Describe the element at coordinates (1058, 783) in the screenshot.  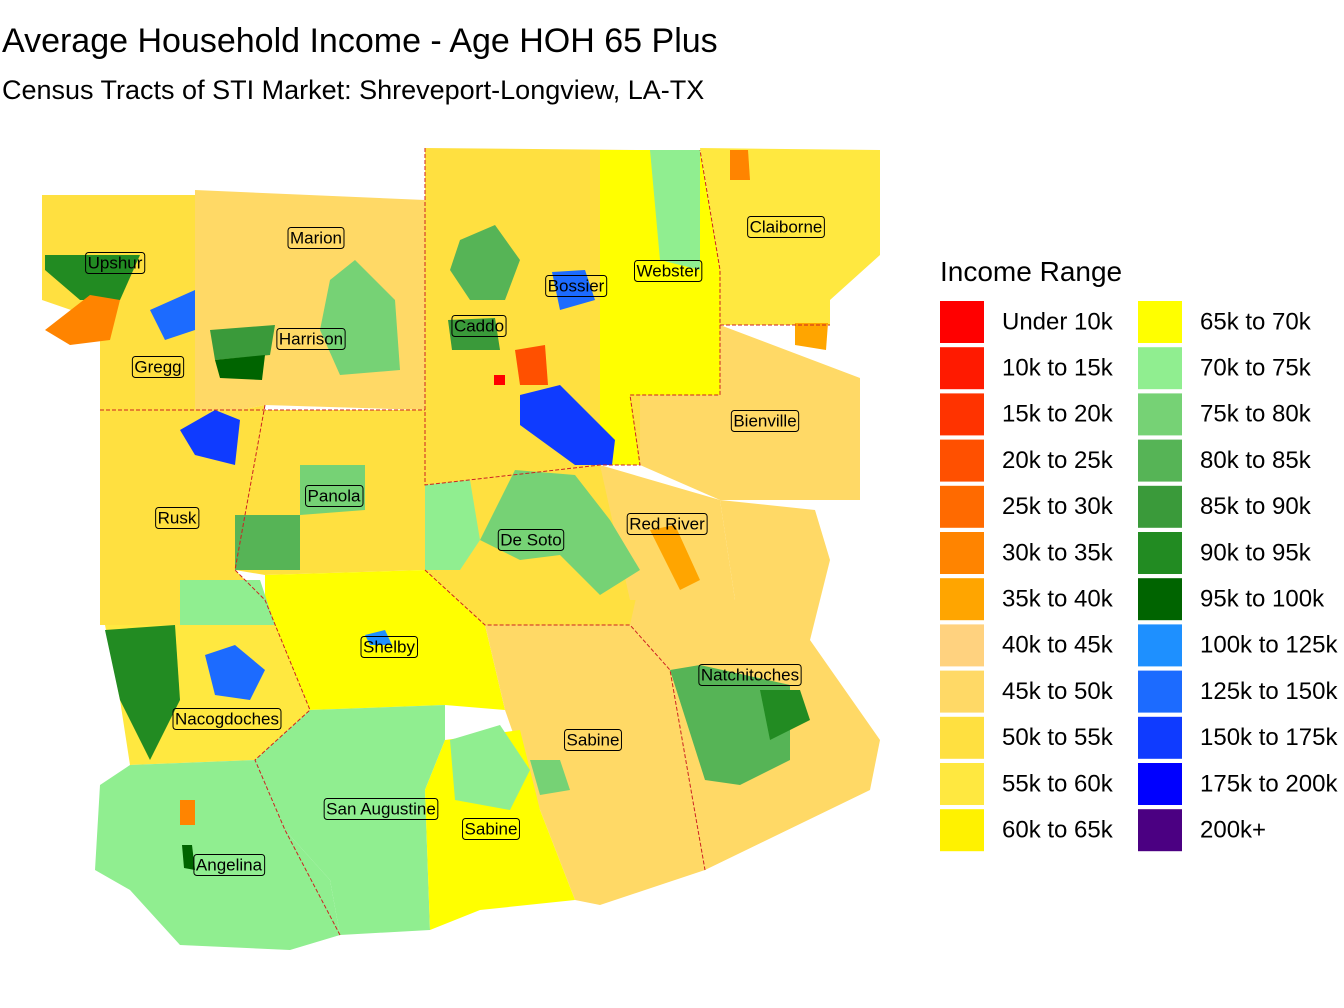
I see `legend-label: 55k to 60k` at that location.